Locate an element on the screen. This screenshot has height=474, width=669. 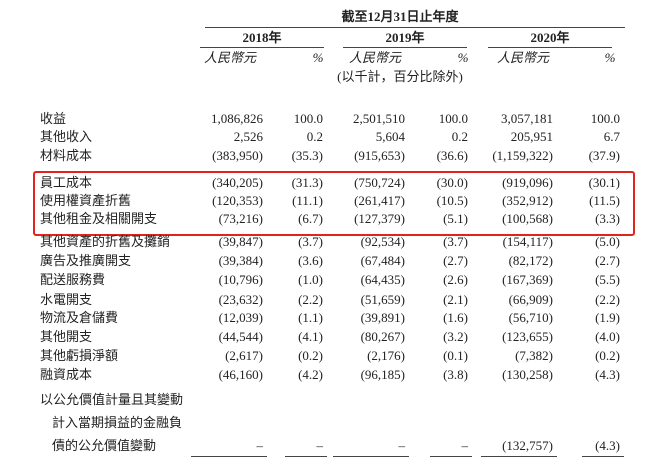
cell: (6.7) is located at coordinates (310, 218).